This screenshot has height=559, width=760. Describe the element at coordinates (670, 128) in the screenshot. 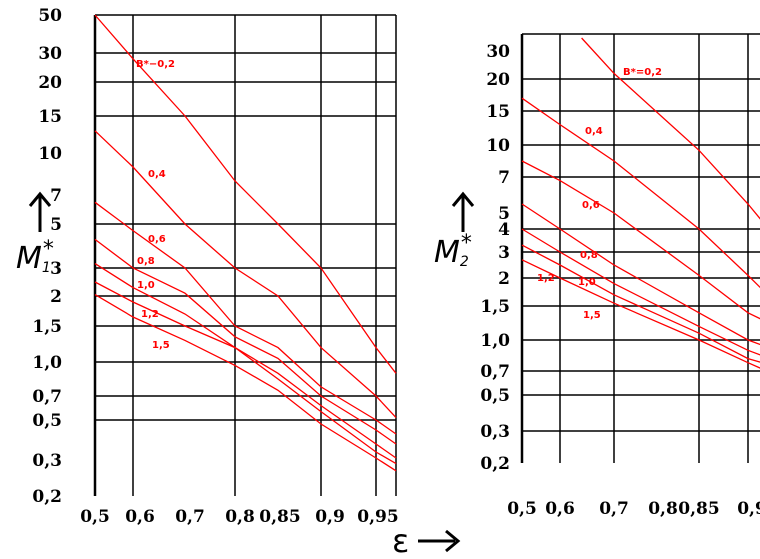

I see `series-line-B02` at that location.